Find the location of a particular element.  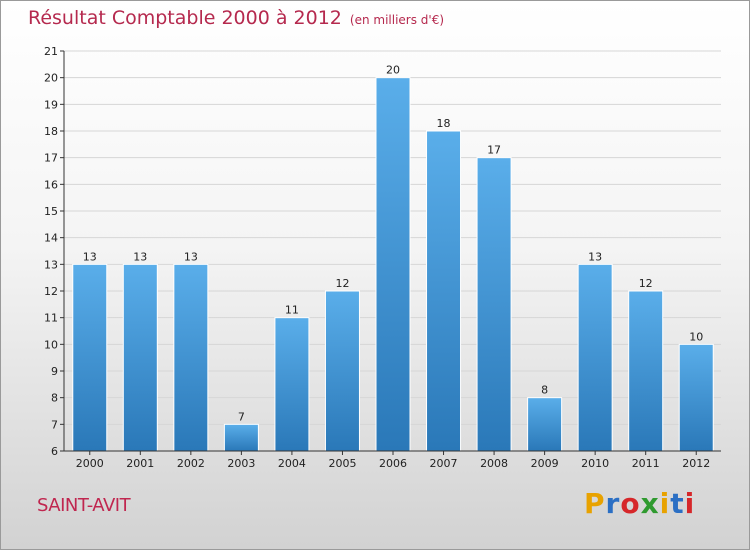

y-tick-label: 12 is located at coordinates (51, 291).